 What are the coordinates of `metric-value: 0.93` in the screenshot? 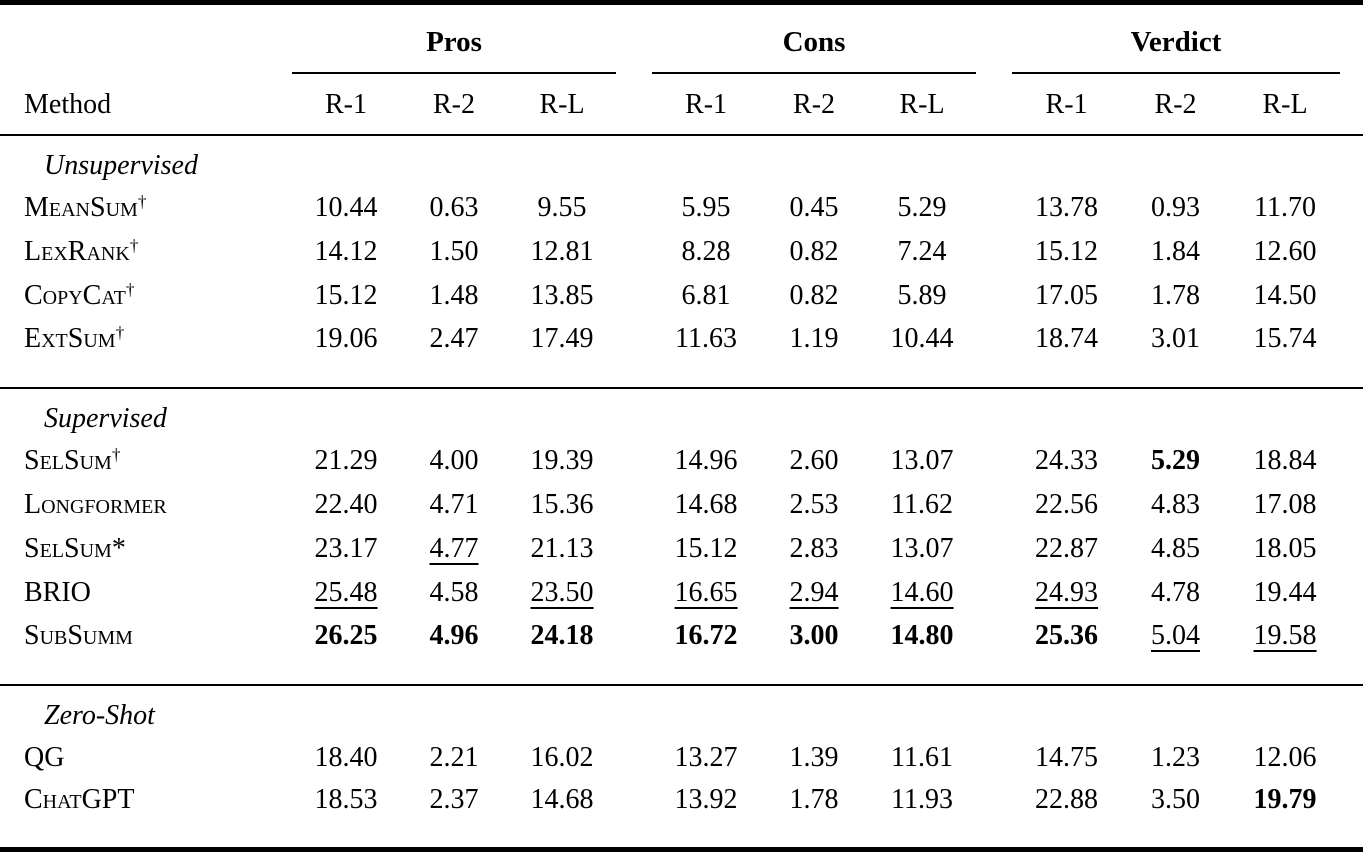 It's located at (1176, 207).